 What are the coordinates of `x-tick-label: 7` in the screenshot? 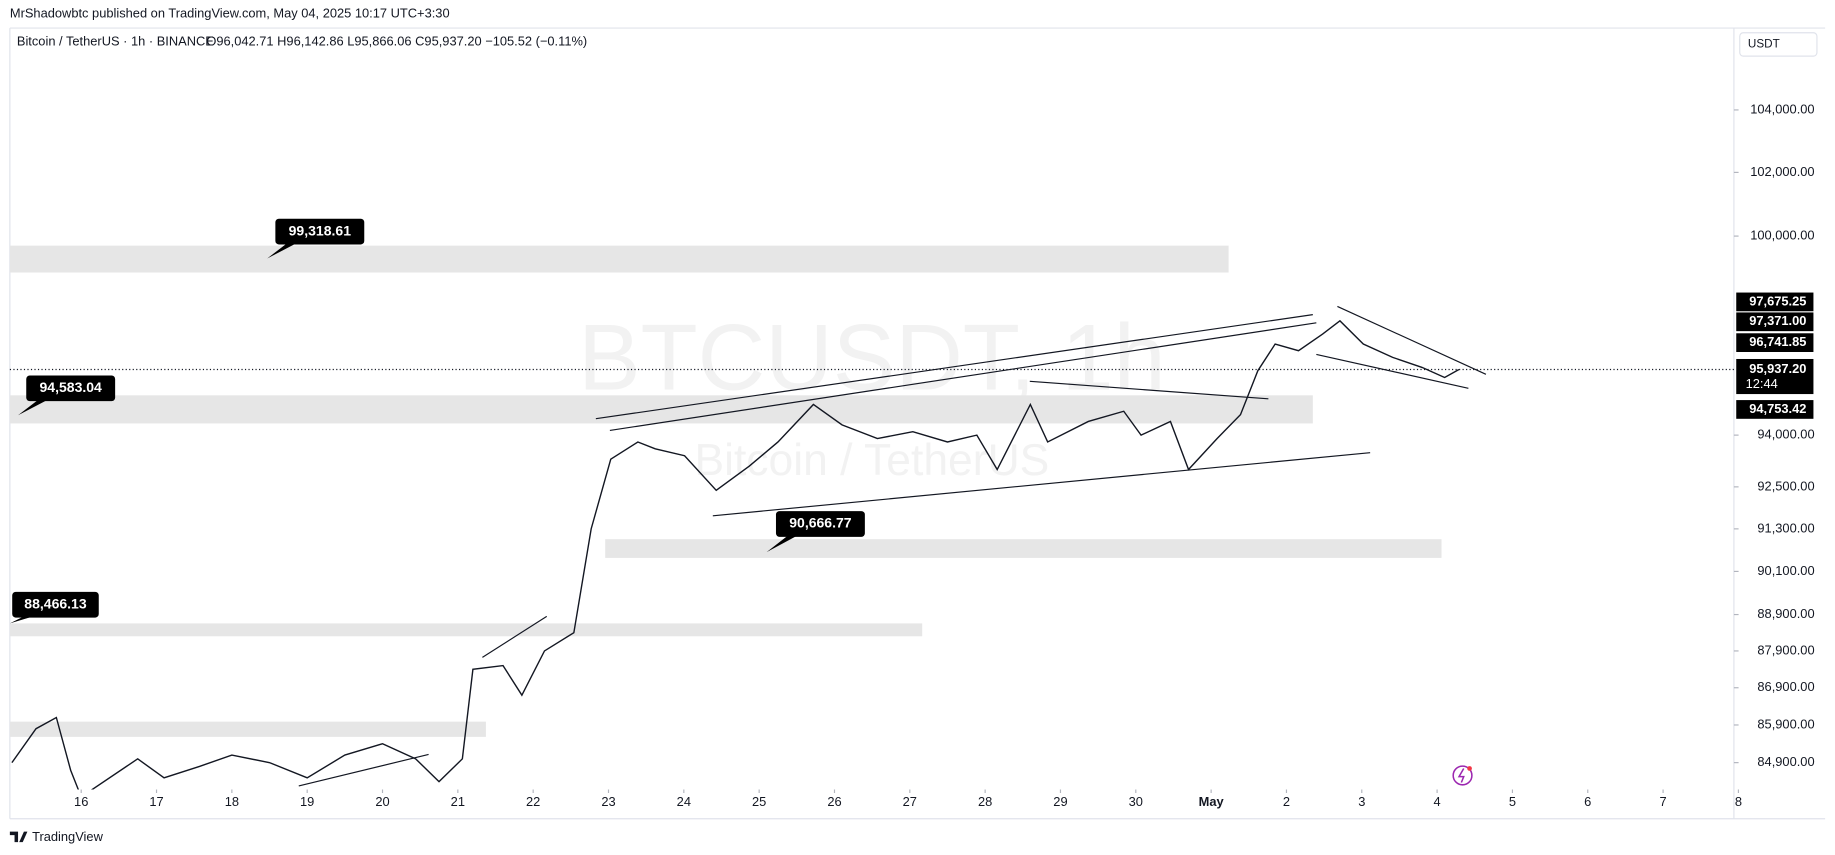 It's located at (1663, 801).